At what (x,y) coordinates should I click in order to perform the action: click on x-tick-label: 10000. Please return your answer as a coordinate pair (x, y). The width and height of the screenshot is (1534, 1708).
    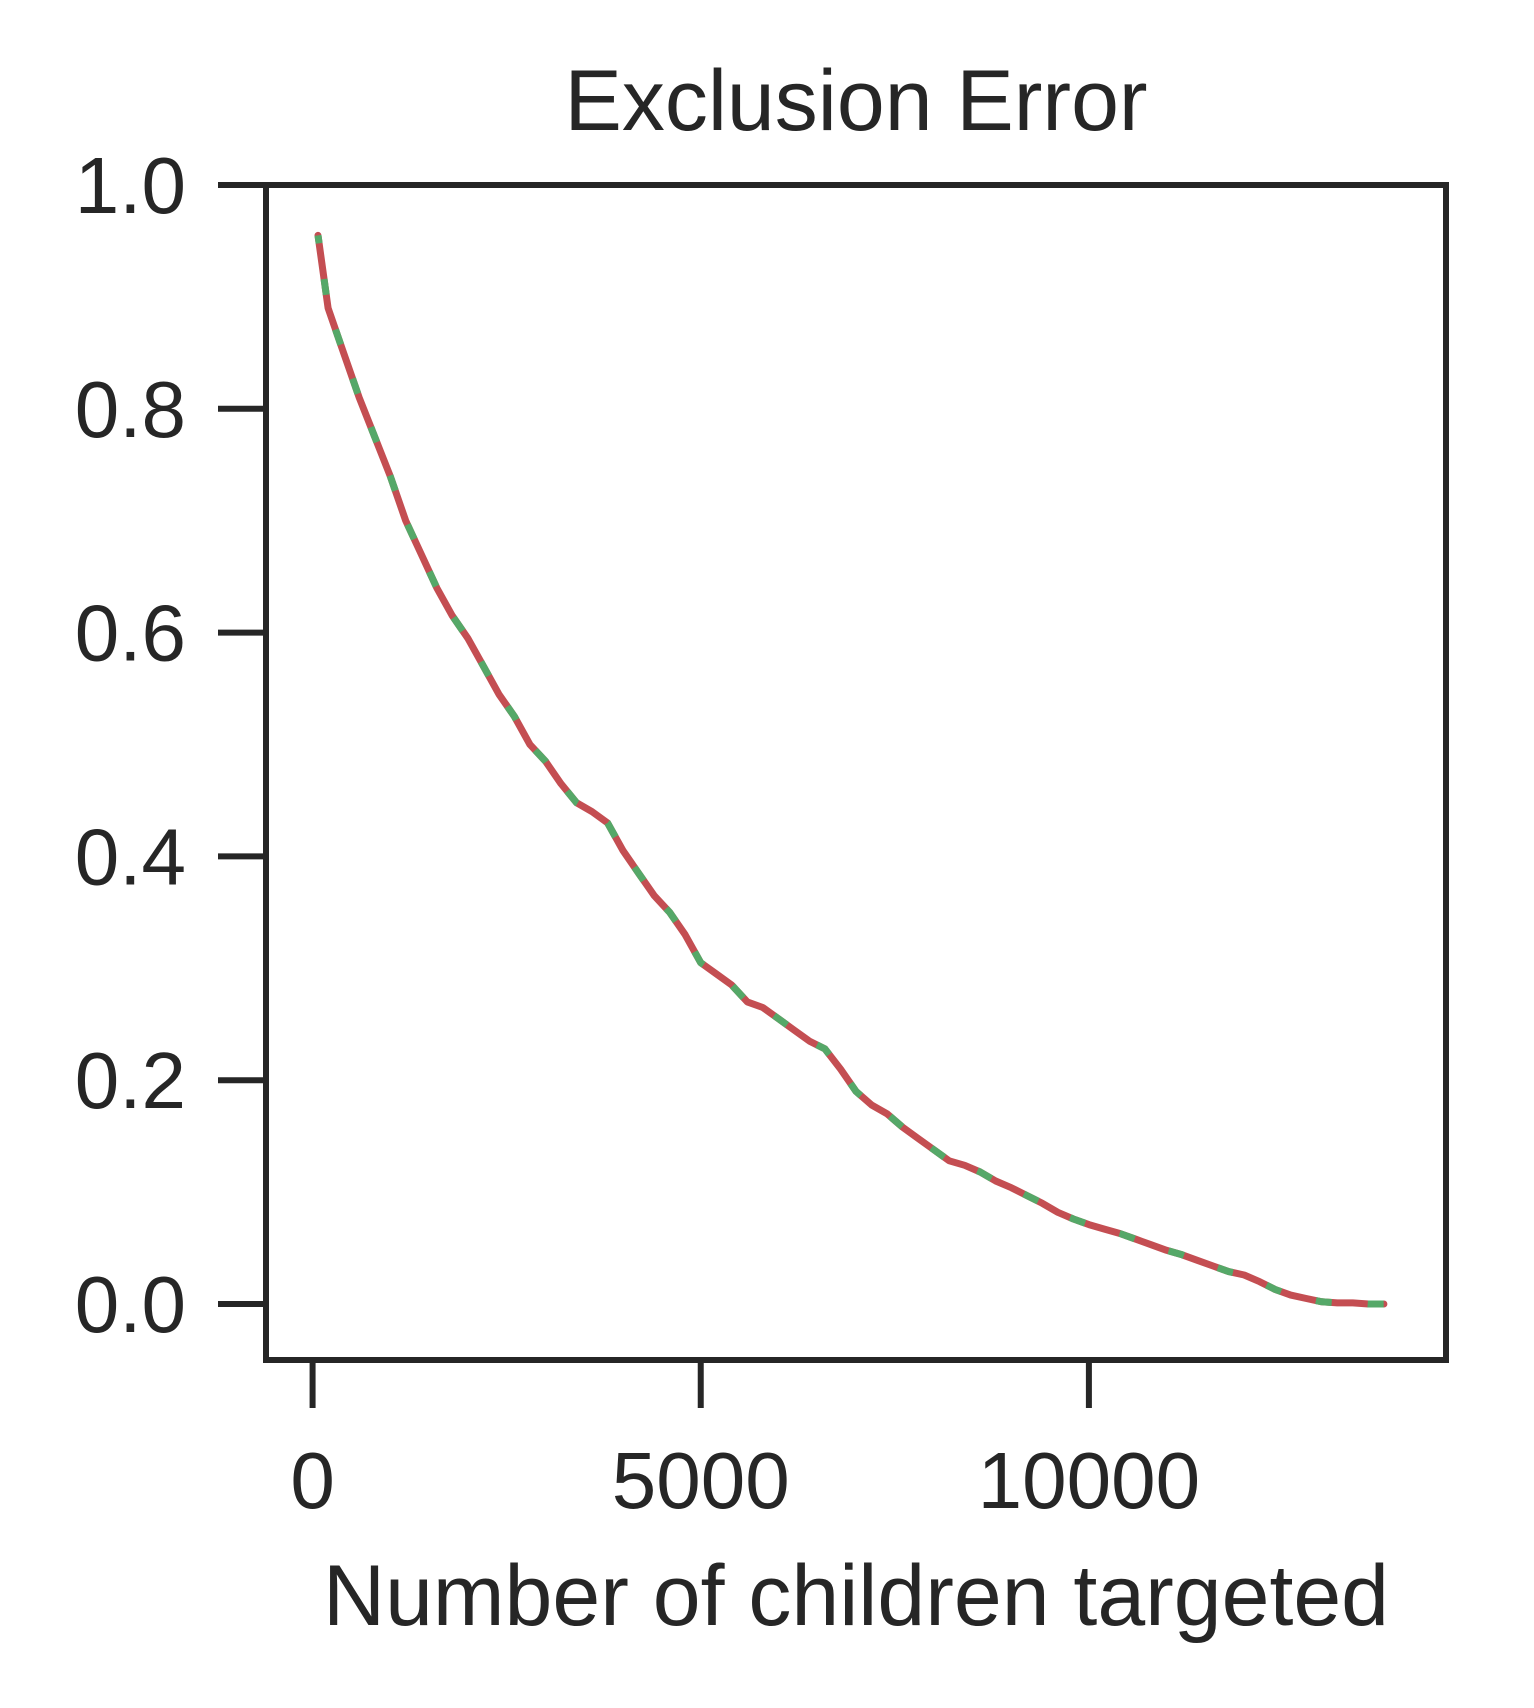
    Looking at the image, I should click on (1089, 1480).